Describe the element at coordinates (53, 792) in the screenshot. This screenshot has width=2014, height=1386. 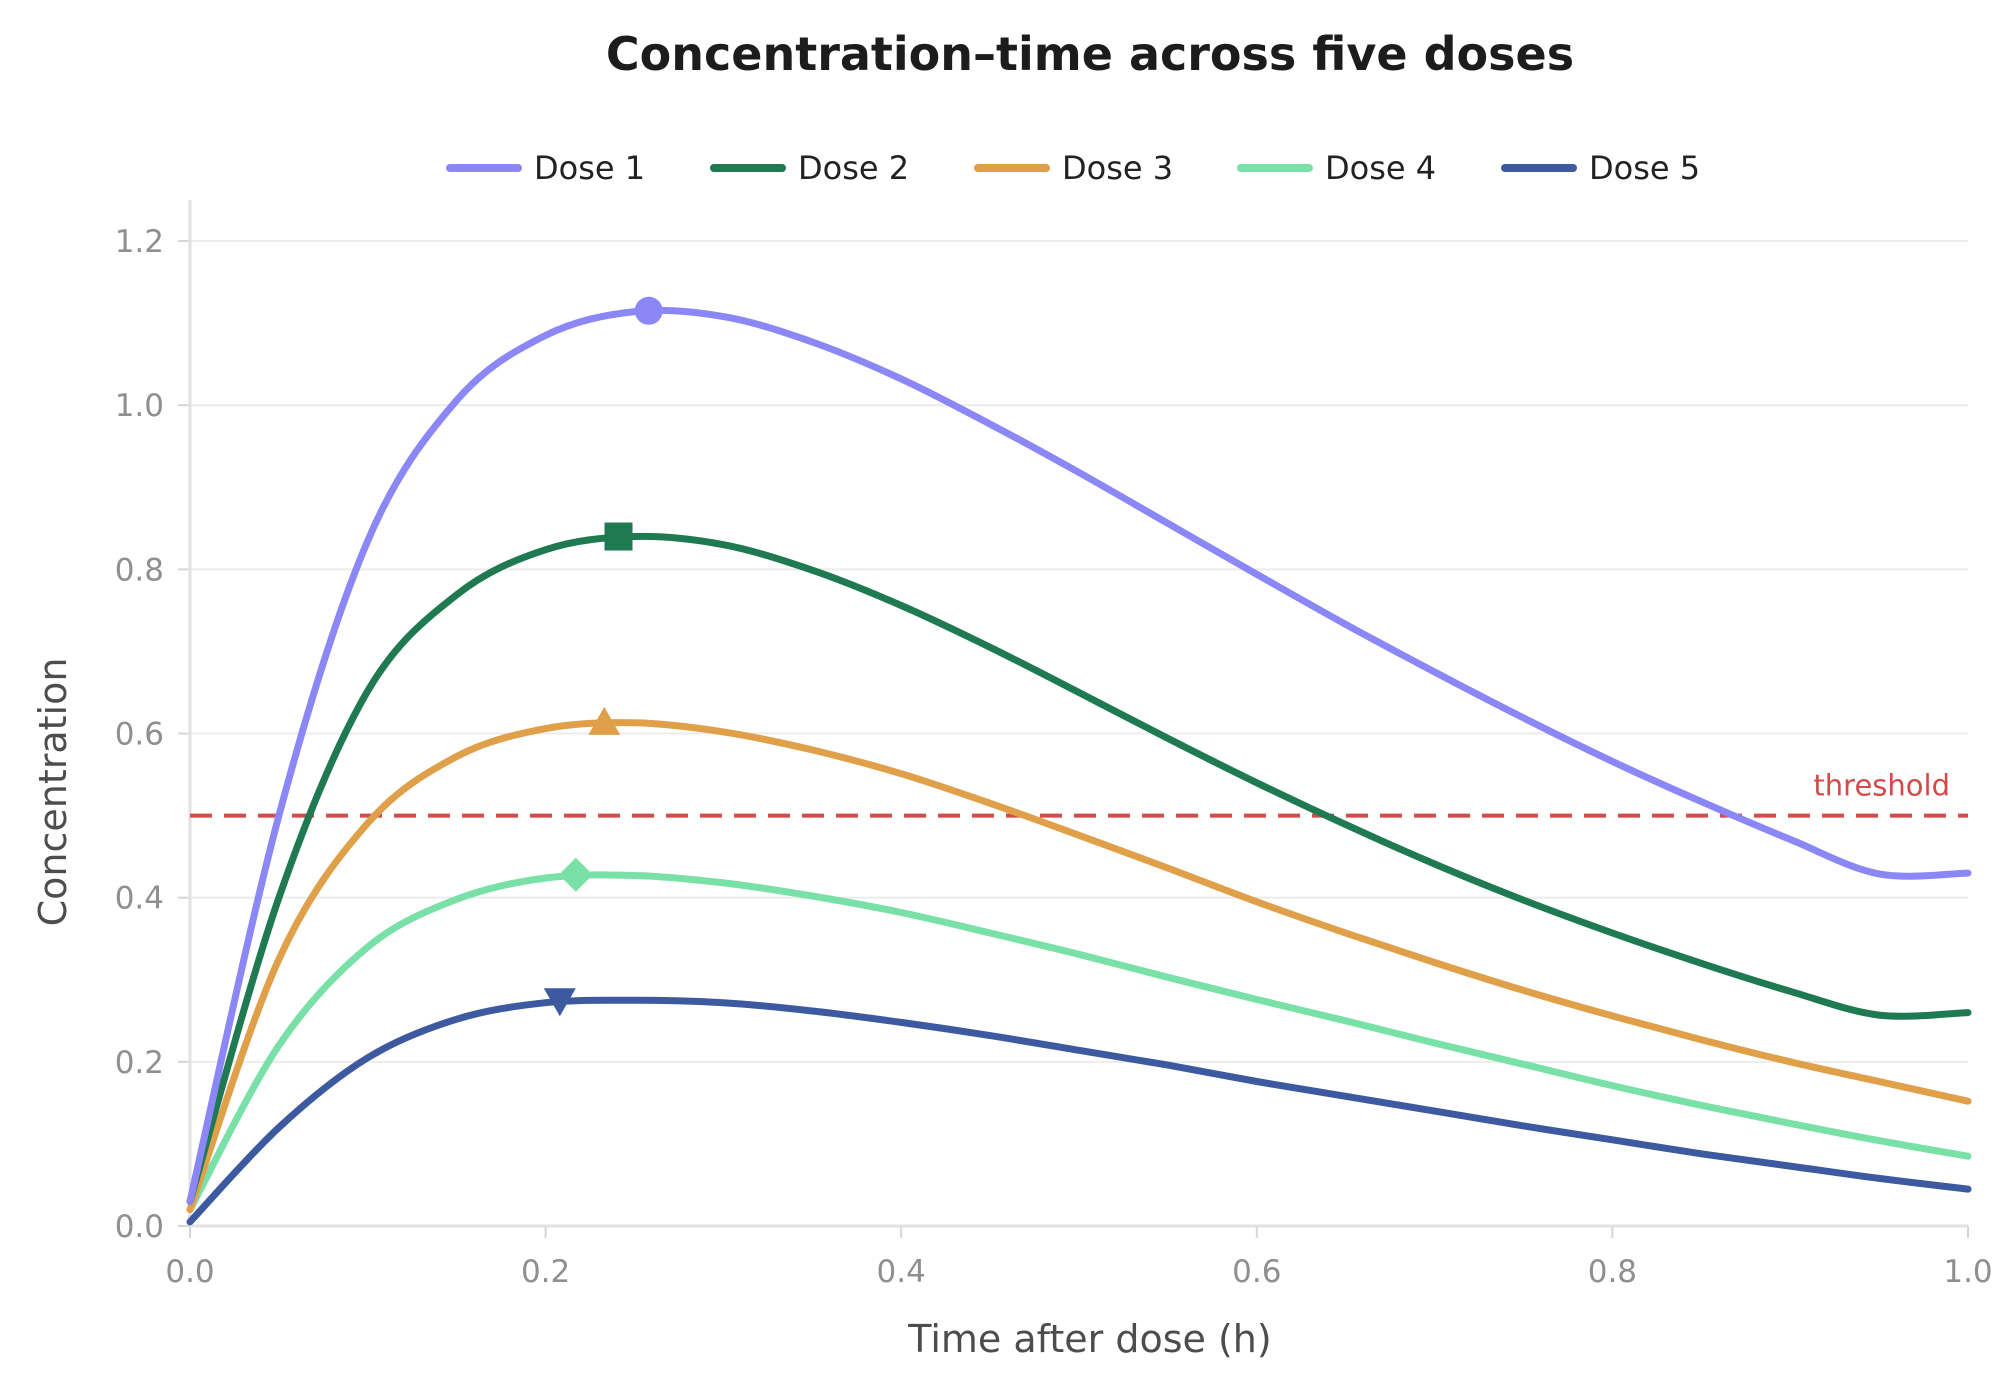
I see `y-axis-label: Concentration` at that location.